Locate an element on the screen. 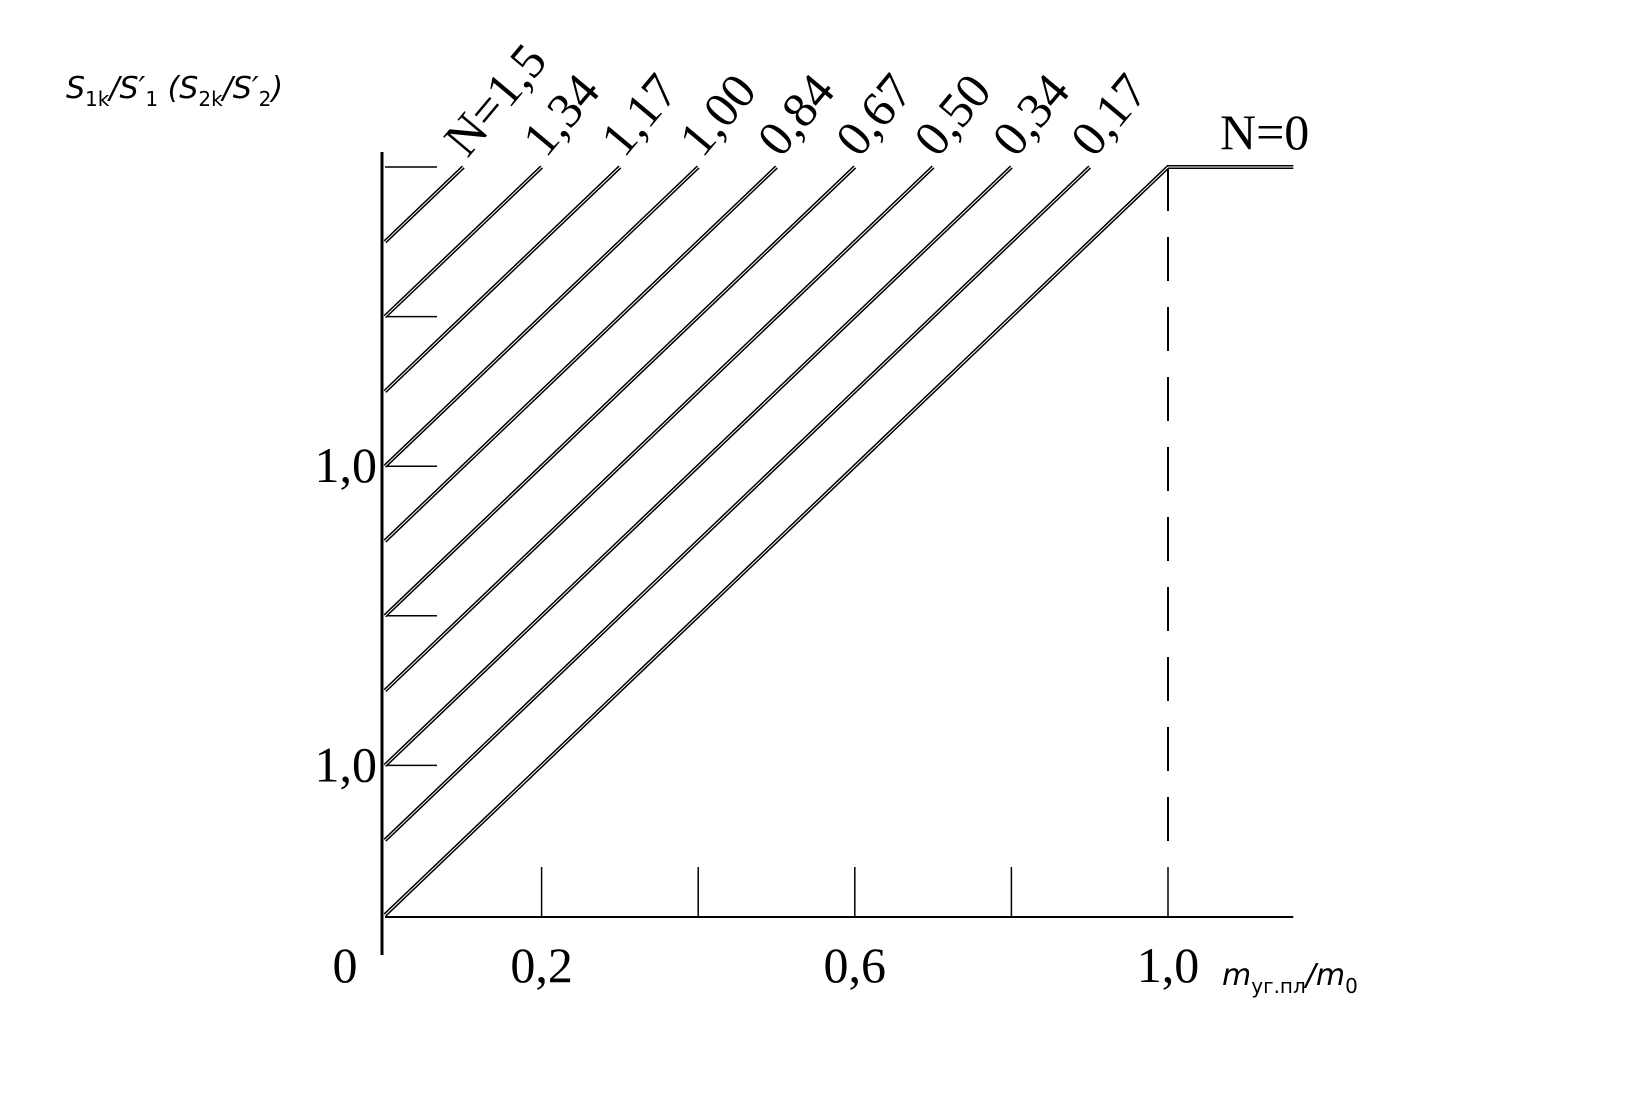  series-label: 0,84 is located at coordinates (795, 114).